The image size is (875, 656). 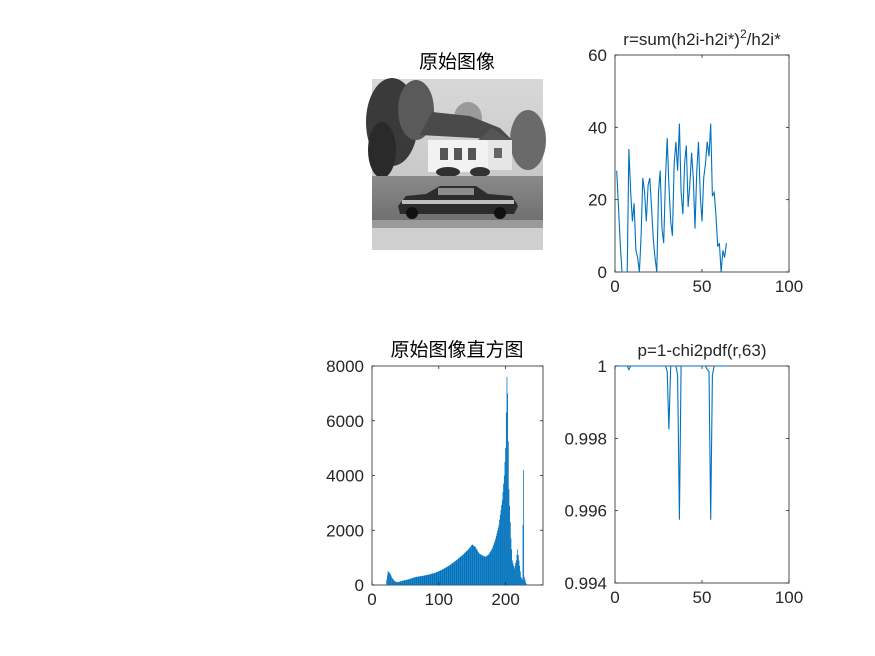 What do you see at coordinates (585, 583) in the screenshot?
I see `y-tick-label: 0.994` at bounding box center [585, 583].